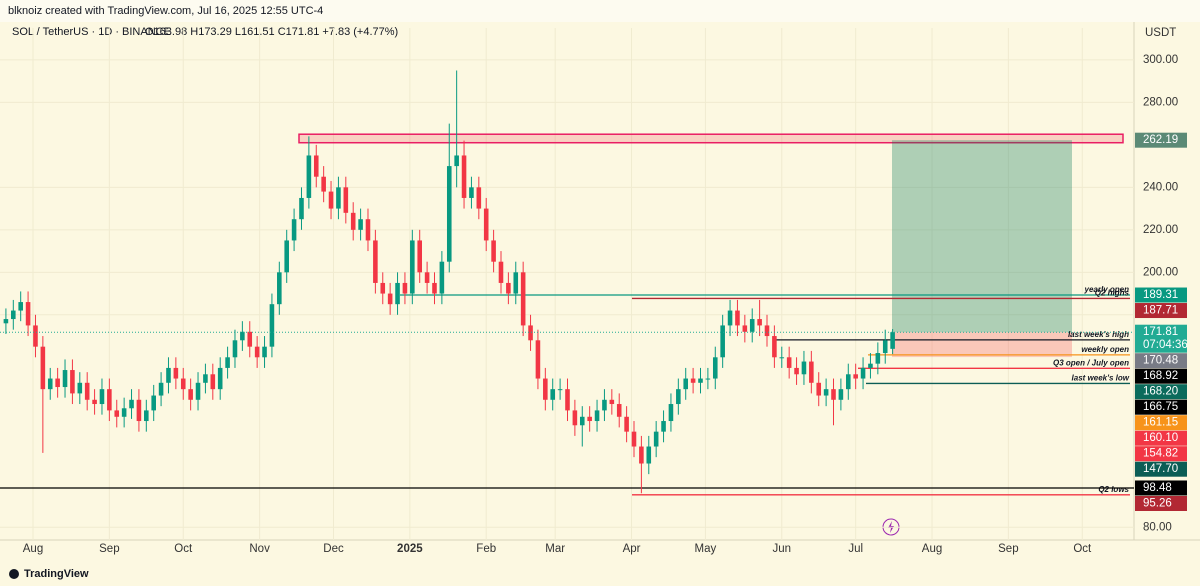 This screenshot has height=586, width=1200. What do you see at coordinates (56, 574) in the screenshot?
I see `footer: TradingView` at bounding box center [56, 574].